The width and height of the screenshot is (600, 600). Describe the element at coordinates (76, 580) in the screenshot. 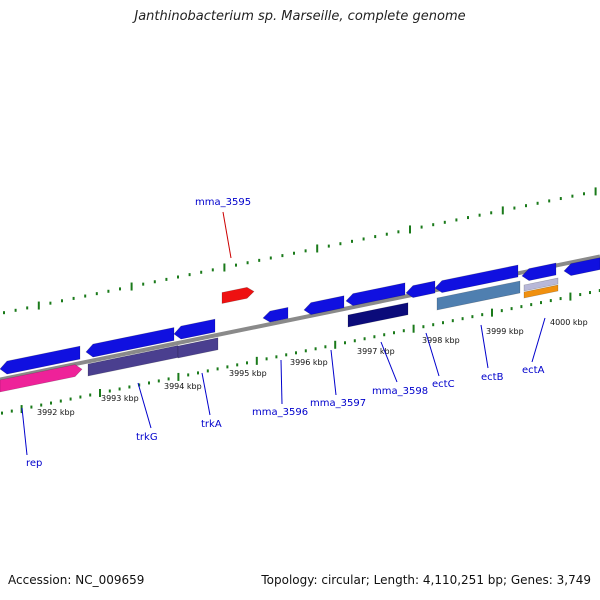

I see `accession-text: Accession: NC_009659` at that location.